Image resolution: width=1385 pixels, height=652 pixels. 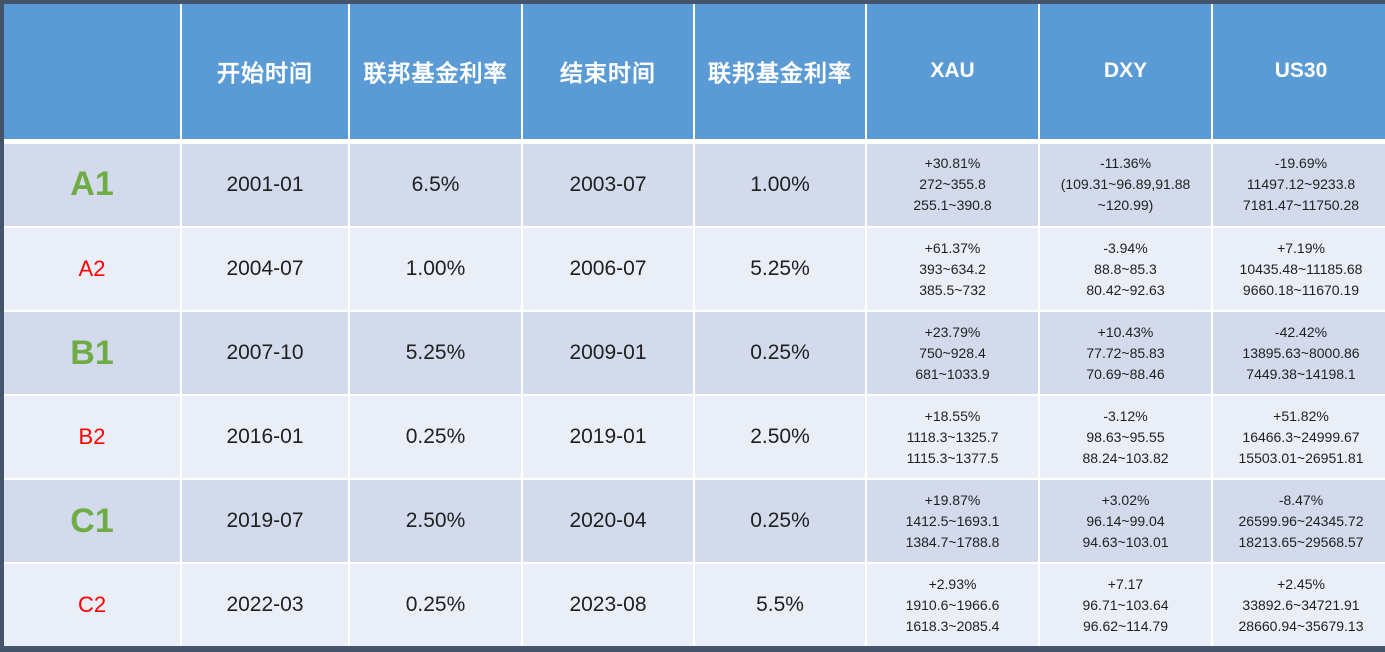 What do you see at coordinates (608, 353) in the screenshot?
I see `end-date-cell: 2009-01` at bounding box center [608, 353].